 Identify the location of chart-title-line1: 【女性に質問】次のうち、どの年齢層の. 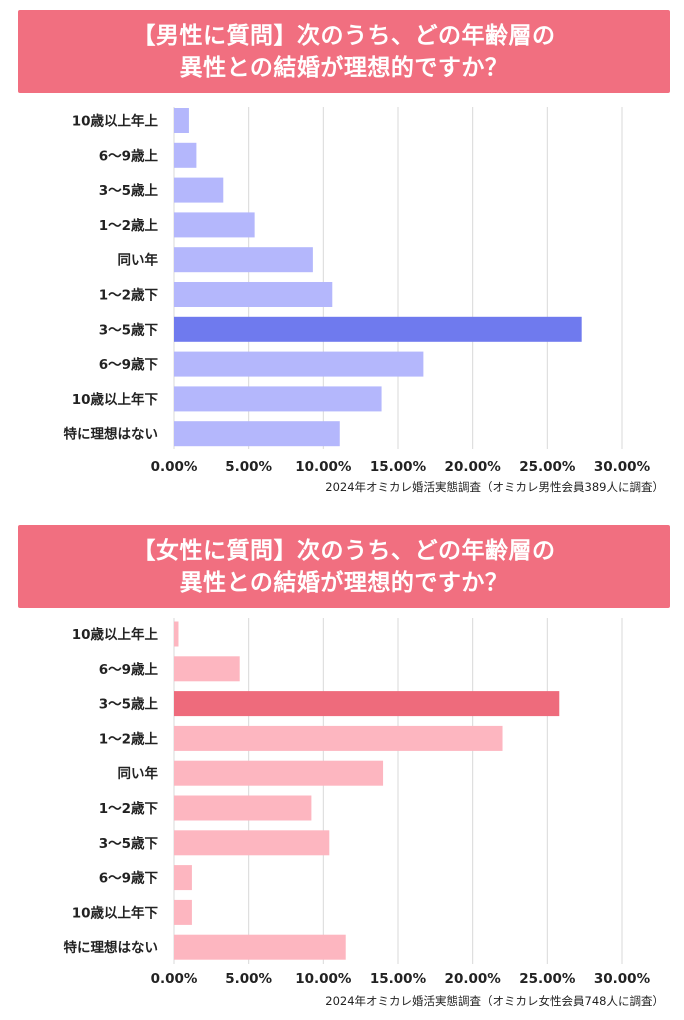
(344, 550).